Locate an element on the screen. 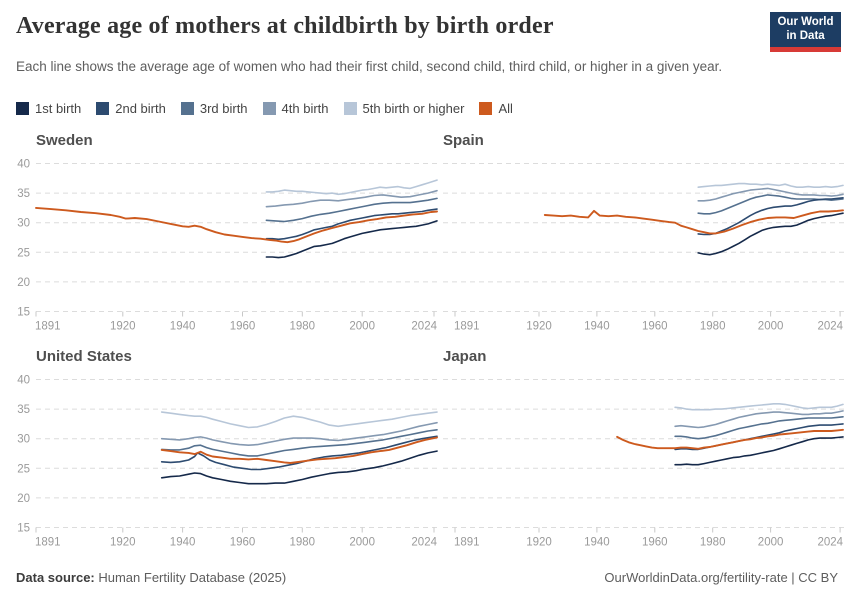 The image size is (850, 600). owid-logo: Our World in Data is located at coordinates (805, 32).